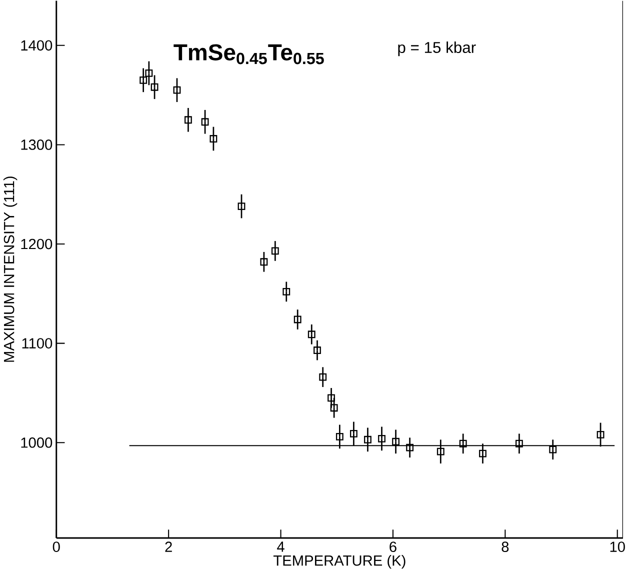  Describe the element at coordinates (168, 547) in the screenshot. I see `x-tick-label: 2` at that location.